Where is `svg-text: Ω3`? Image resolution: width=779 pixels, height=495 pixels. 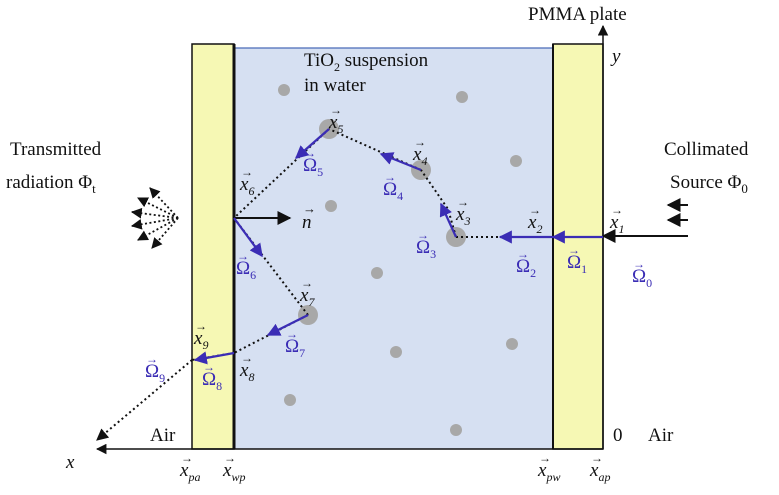
svg-text: Ω3 is located at coordinates (426, 249).